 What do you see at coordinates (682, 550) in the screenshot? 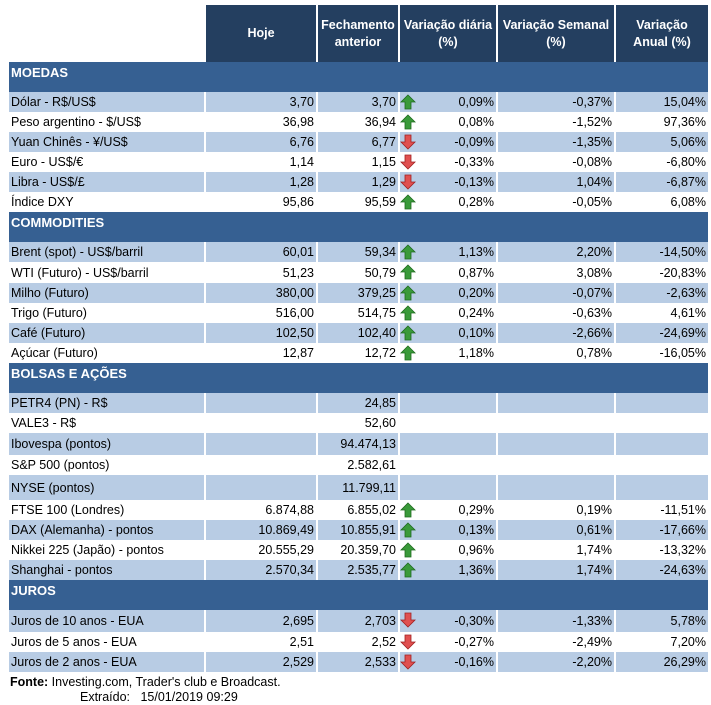
I see `annual-change: -13,32%` at bounding box center [682, 550].